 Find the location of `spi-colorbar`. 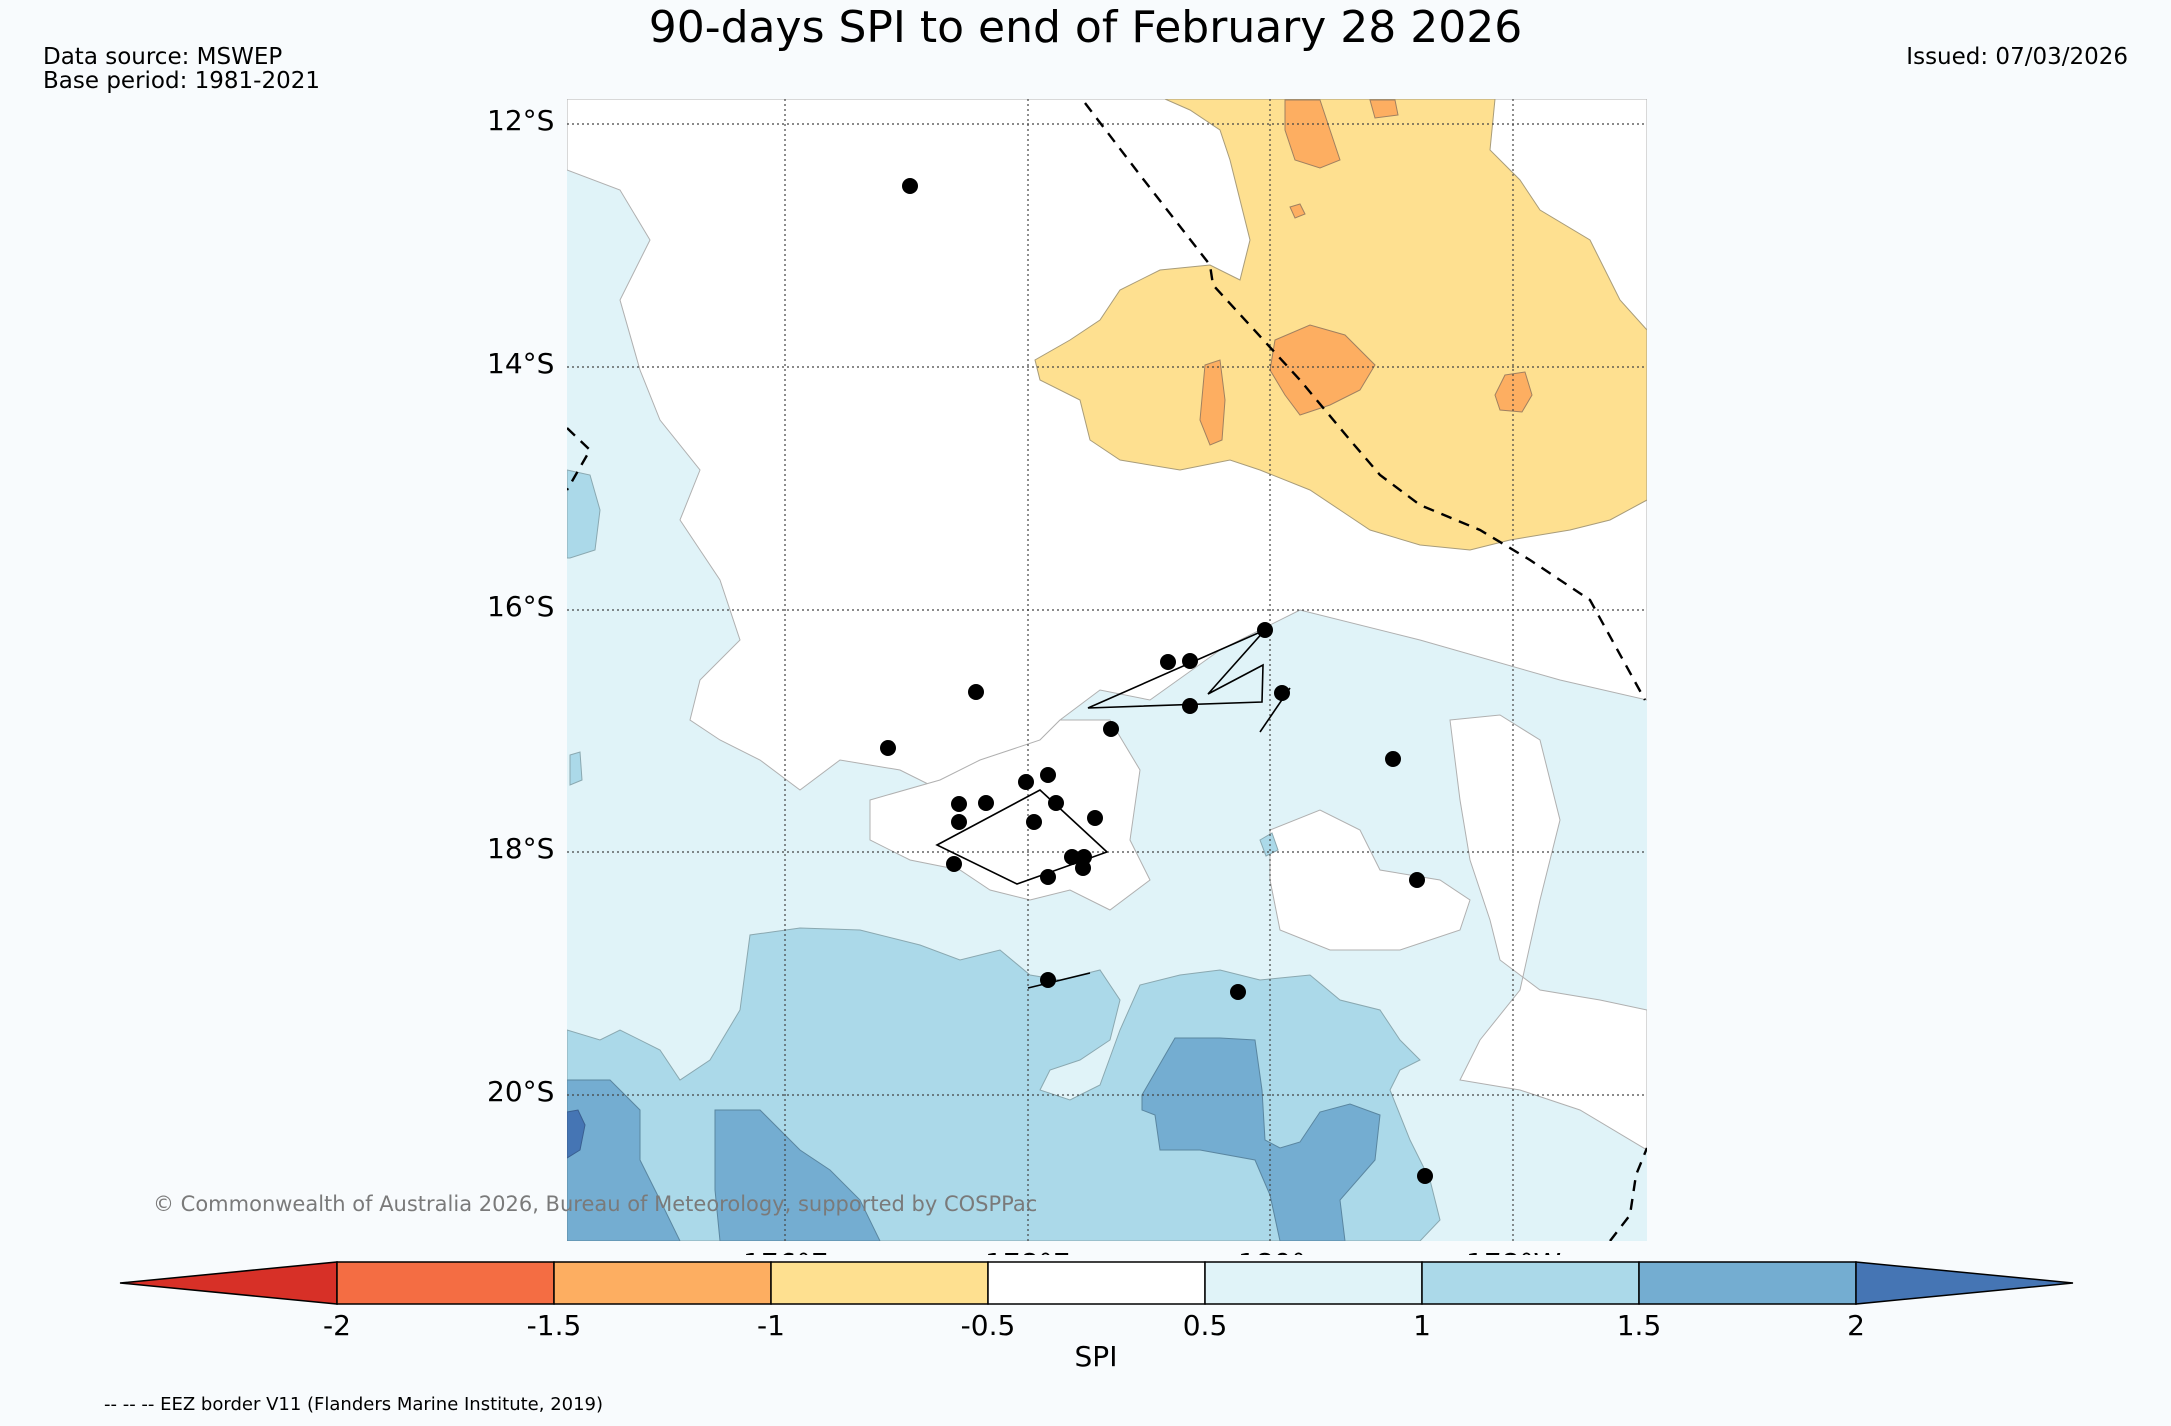

spi-colorbar is located at coordinates (1085, 1280).